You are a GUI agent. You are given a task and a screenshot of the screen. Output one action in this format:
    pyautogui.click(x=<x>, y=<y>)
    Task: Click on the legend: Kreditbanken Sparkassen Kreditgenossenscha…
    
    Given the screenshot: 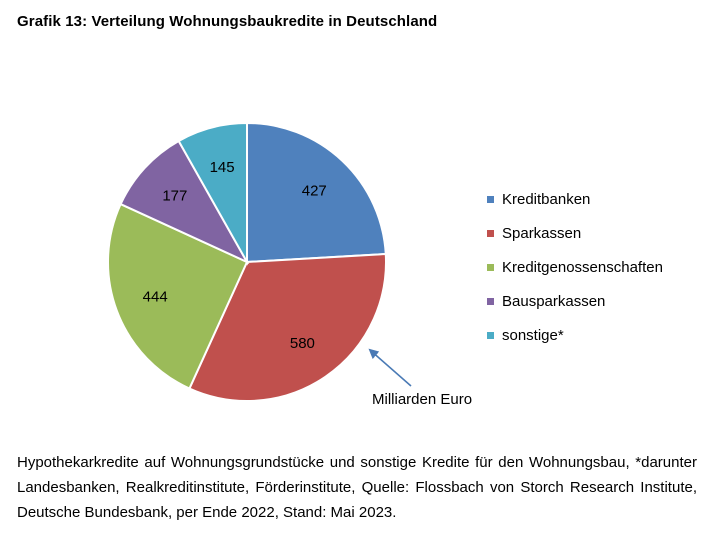 What is the action you would take?
    pyautogui.click(x=575, y=267)
    